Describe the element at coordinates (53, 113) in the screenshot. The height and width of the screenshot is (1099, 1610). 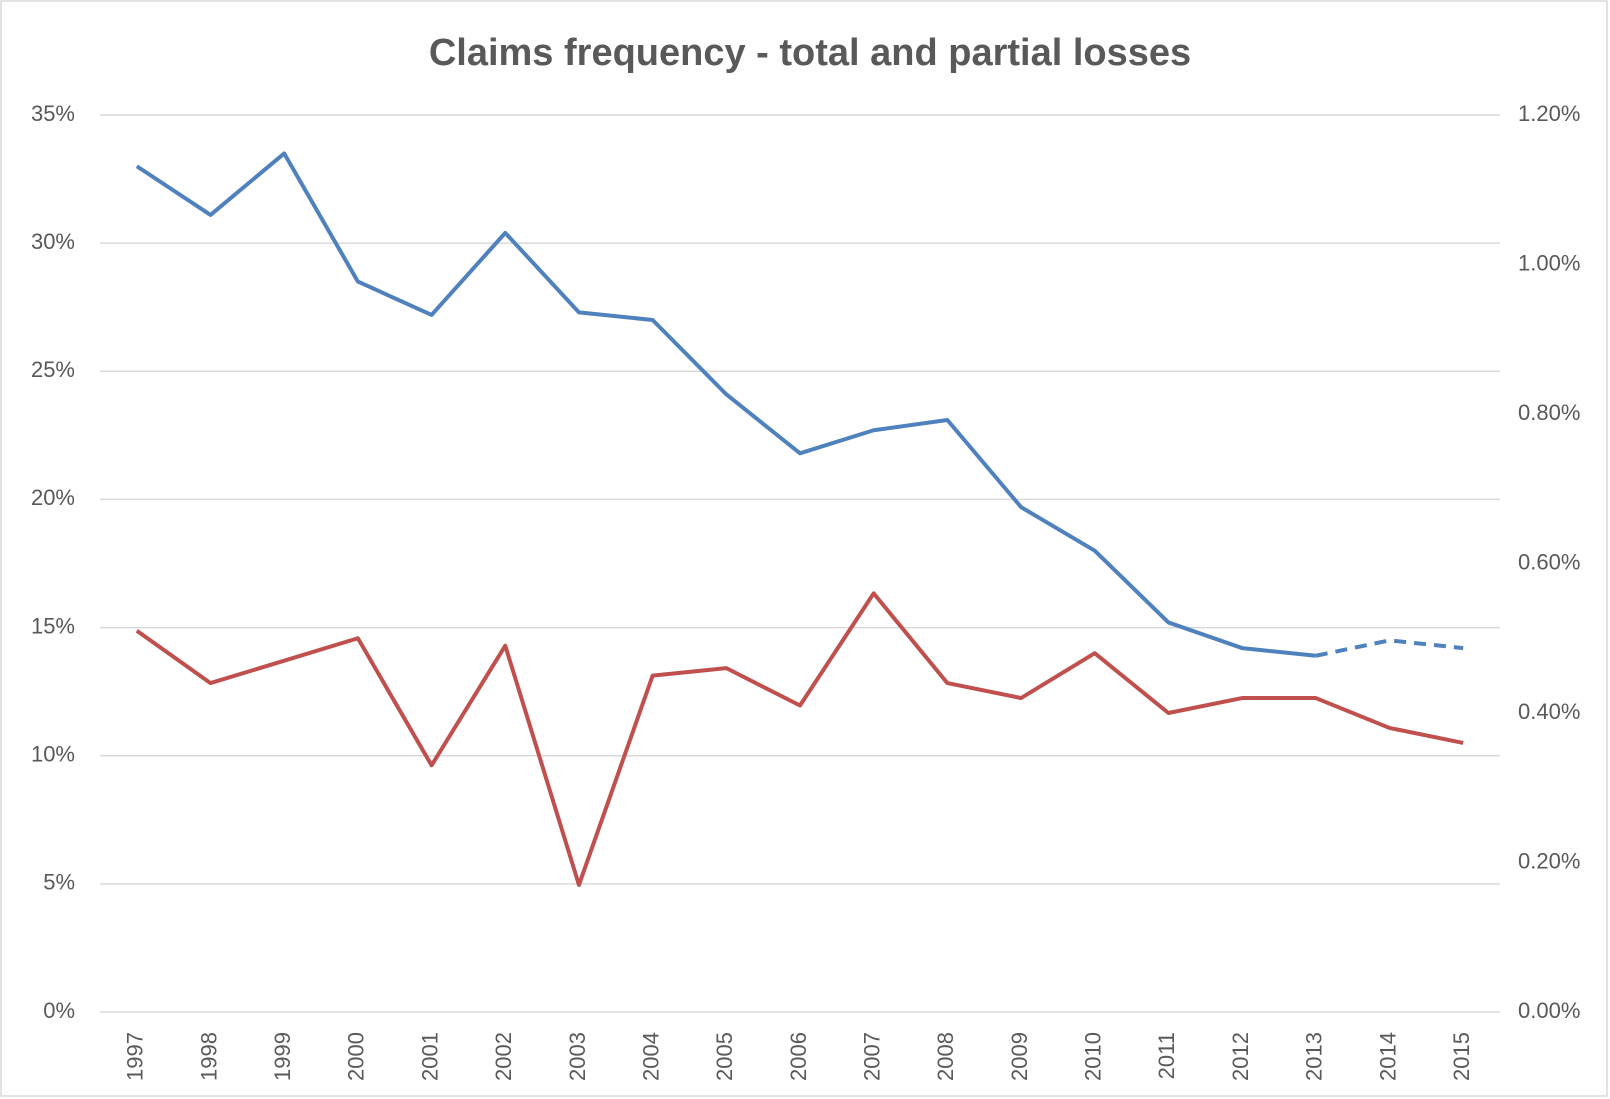
I see `y-tick-label: 35%` at that location.